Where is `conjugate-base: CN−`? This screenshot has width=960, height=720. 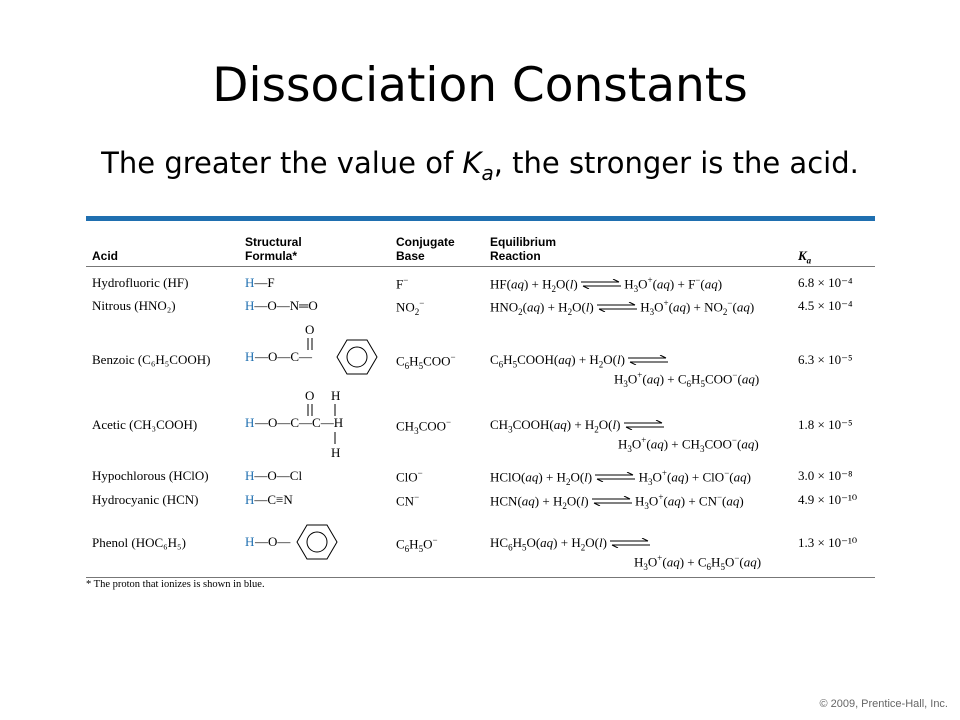 conjugate-base: CN− is located at coordinates (408, 500).